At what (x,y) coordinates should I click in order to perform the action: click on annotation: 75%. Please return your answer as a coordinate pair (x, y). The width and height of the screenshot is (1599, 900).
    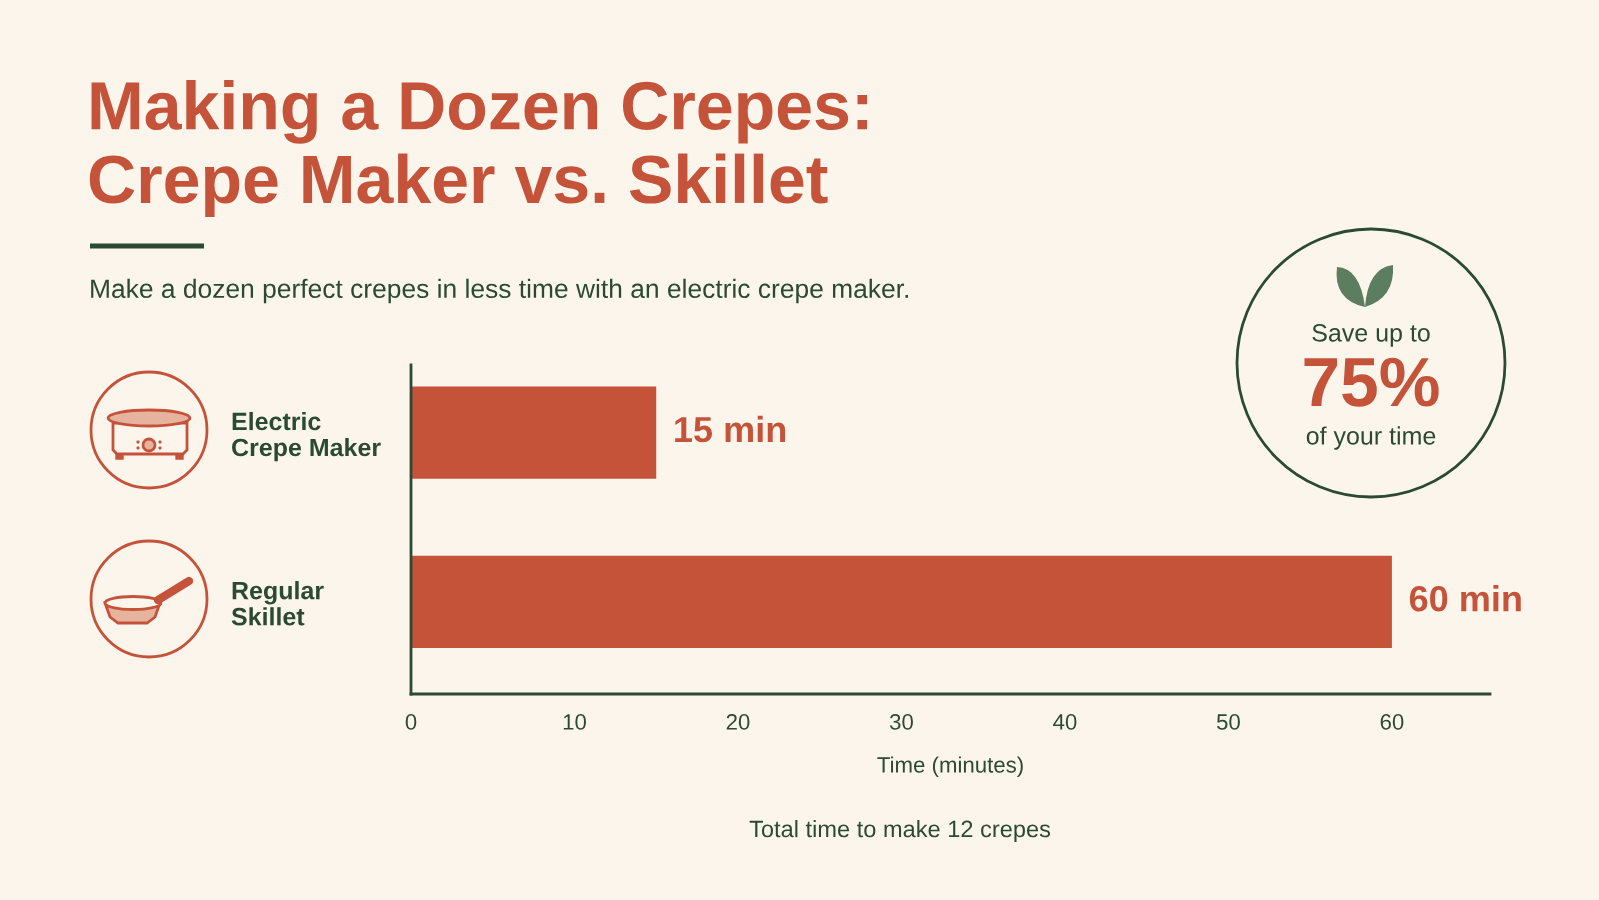
    Looking at the image, I should click on (1371, 382).